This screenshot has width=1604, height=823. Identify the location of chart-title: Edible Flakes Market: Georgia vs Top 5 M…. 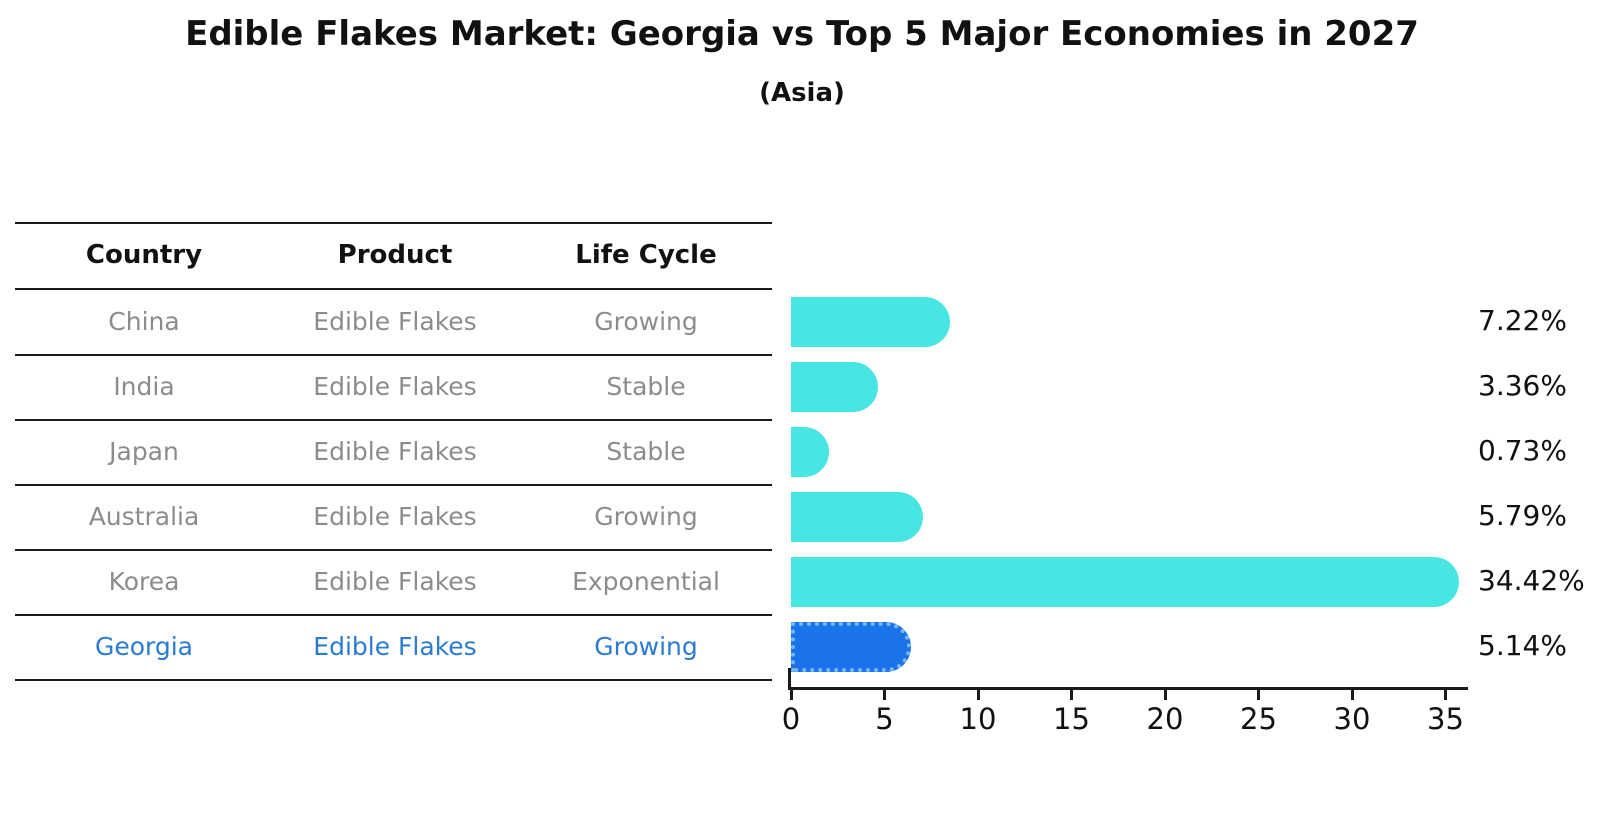
(802, 34).